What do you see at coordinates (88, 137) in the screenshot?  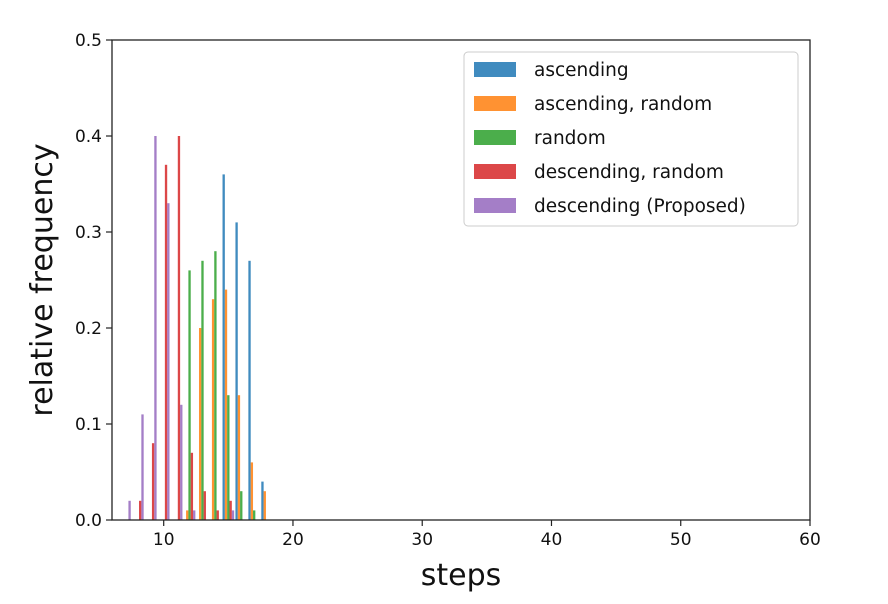 I see `y-tick-label: 0.4` at bounding box center [88, 137].